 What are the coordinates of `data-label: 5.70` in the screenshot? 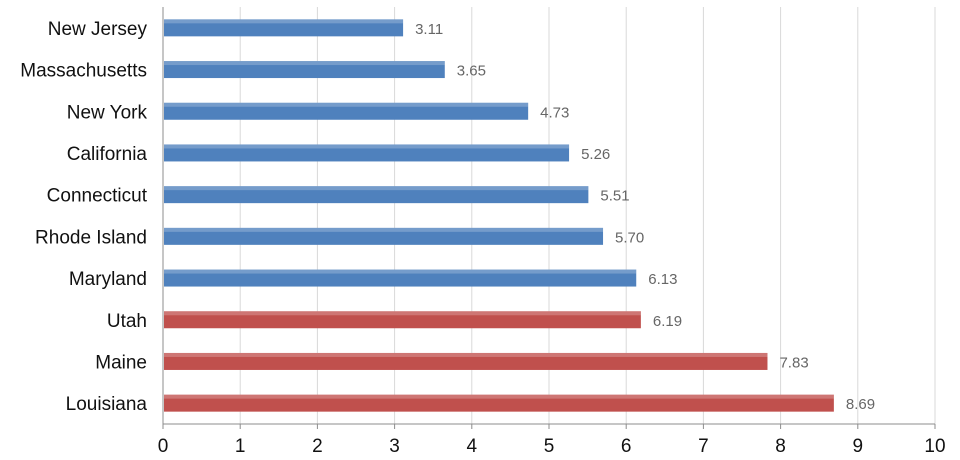 It's located at (629, 237).